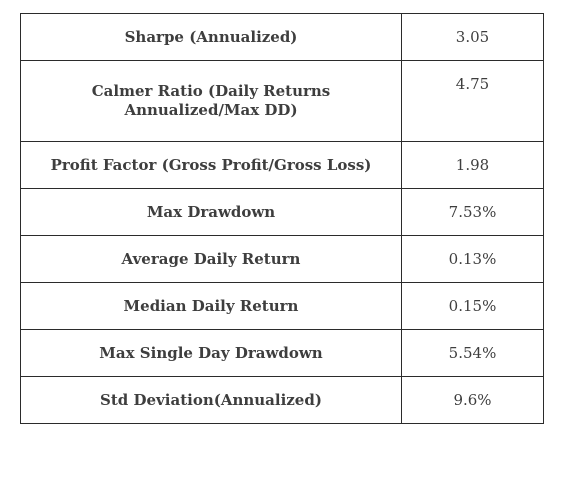 This screenshot has height=486, width=569. I want to click on metric-label: Median Daily Return, so click(211, 306).